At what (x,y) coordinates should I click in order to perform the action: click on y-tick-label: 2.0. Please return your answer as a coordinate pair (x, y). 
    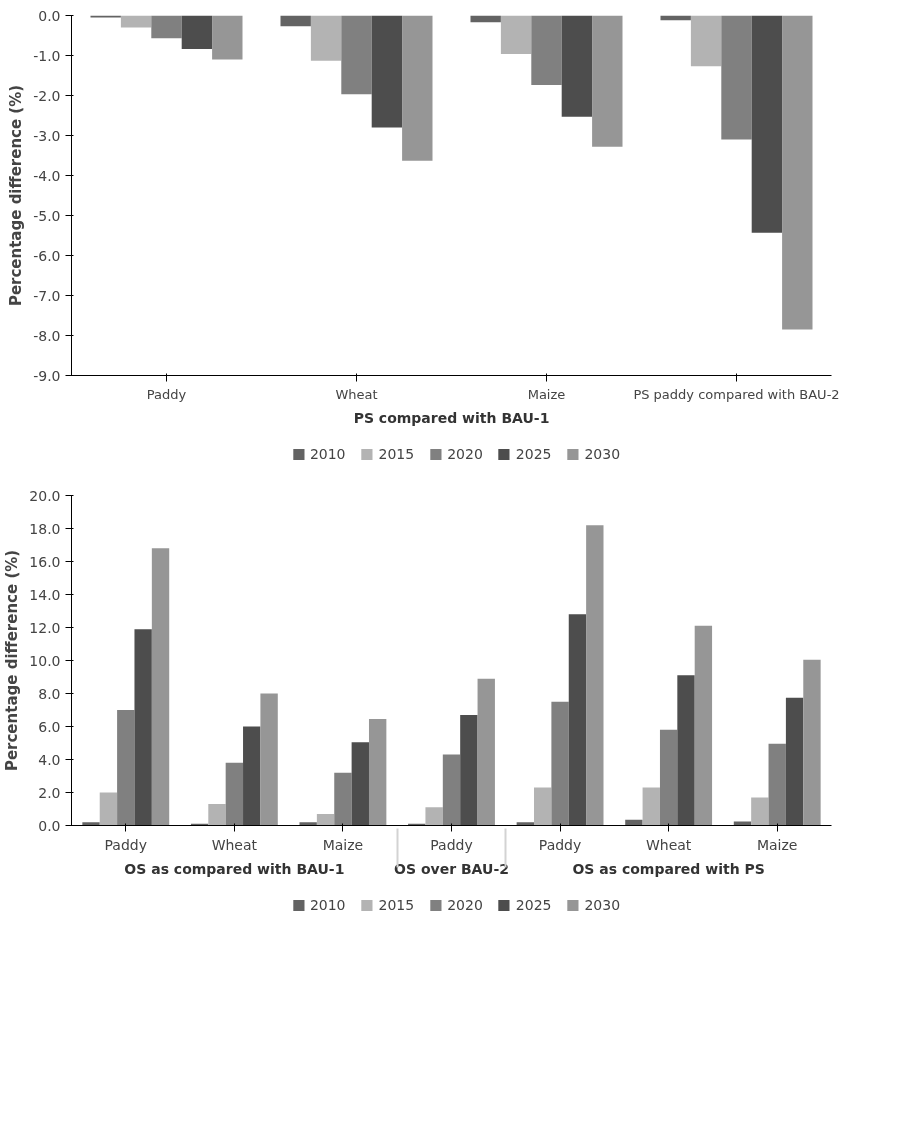
    Looking at the image, I should click on (49, 792).